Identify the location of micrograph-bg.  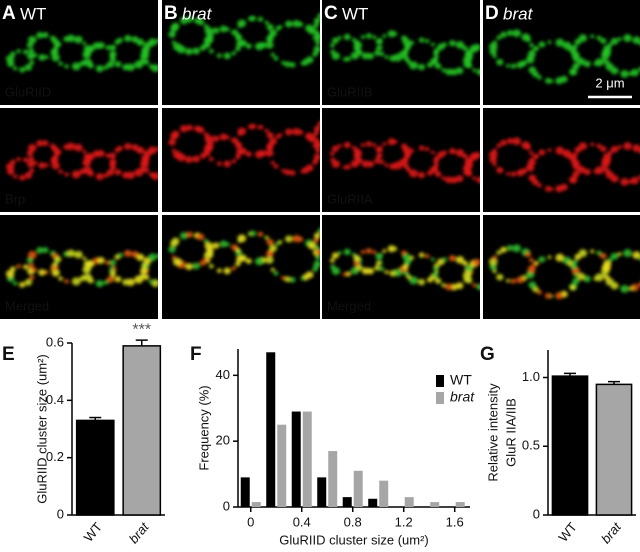
(561, 267).